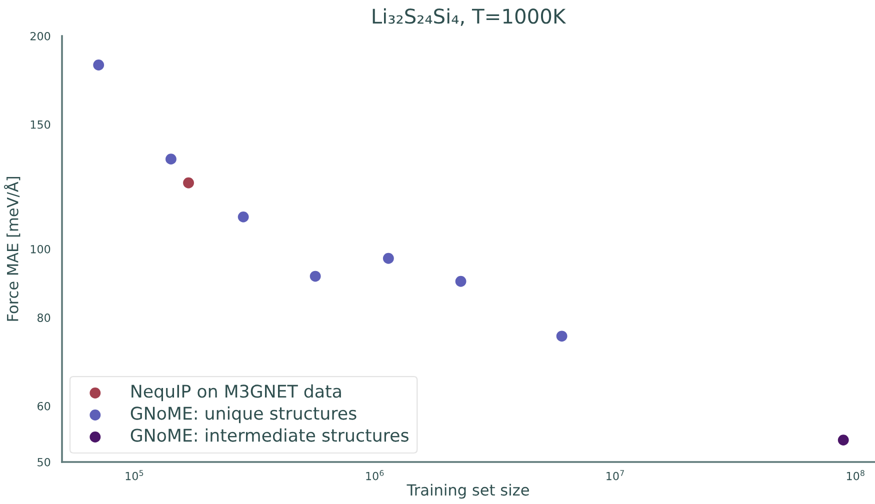  I want to click on x-tick-label: 10$^{6}$, so click(375, 475).